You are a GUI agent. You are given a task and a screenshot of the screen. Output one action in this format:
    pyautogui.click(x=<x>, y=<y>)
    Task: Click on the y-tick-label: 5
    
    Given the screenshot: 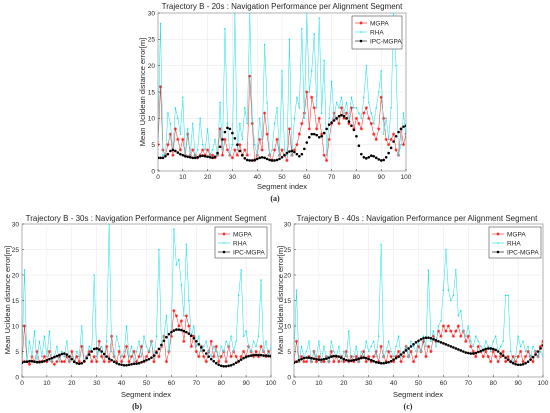 What is the action you would take?
    pyautogui.click(x=289, y=352)
    